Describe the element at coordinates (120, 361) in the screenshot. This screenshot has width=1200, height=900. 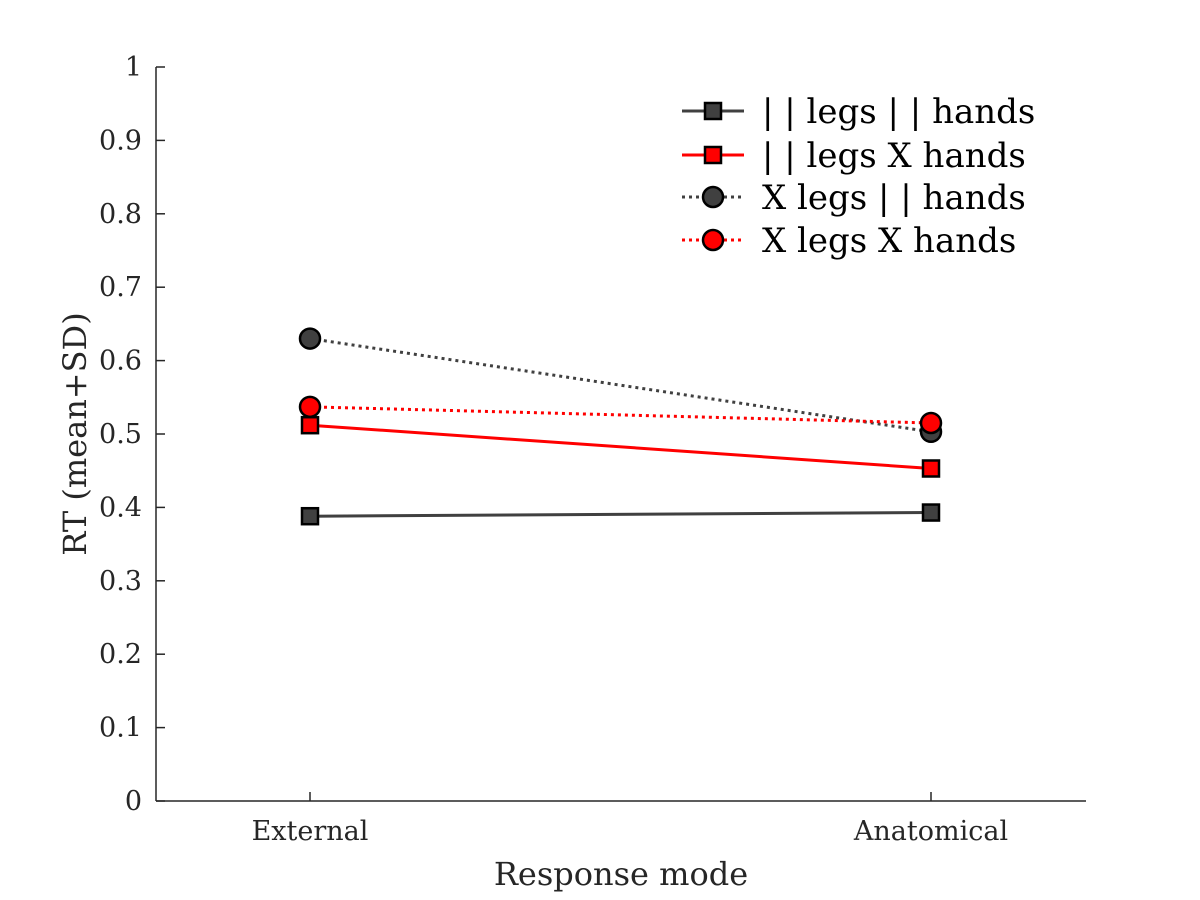
I see `y-tick-label: 0.6` at that location.